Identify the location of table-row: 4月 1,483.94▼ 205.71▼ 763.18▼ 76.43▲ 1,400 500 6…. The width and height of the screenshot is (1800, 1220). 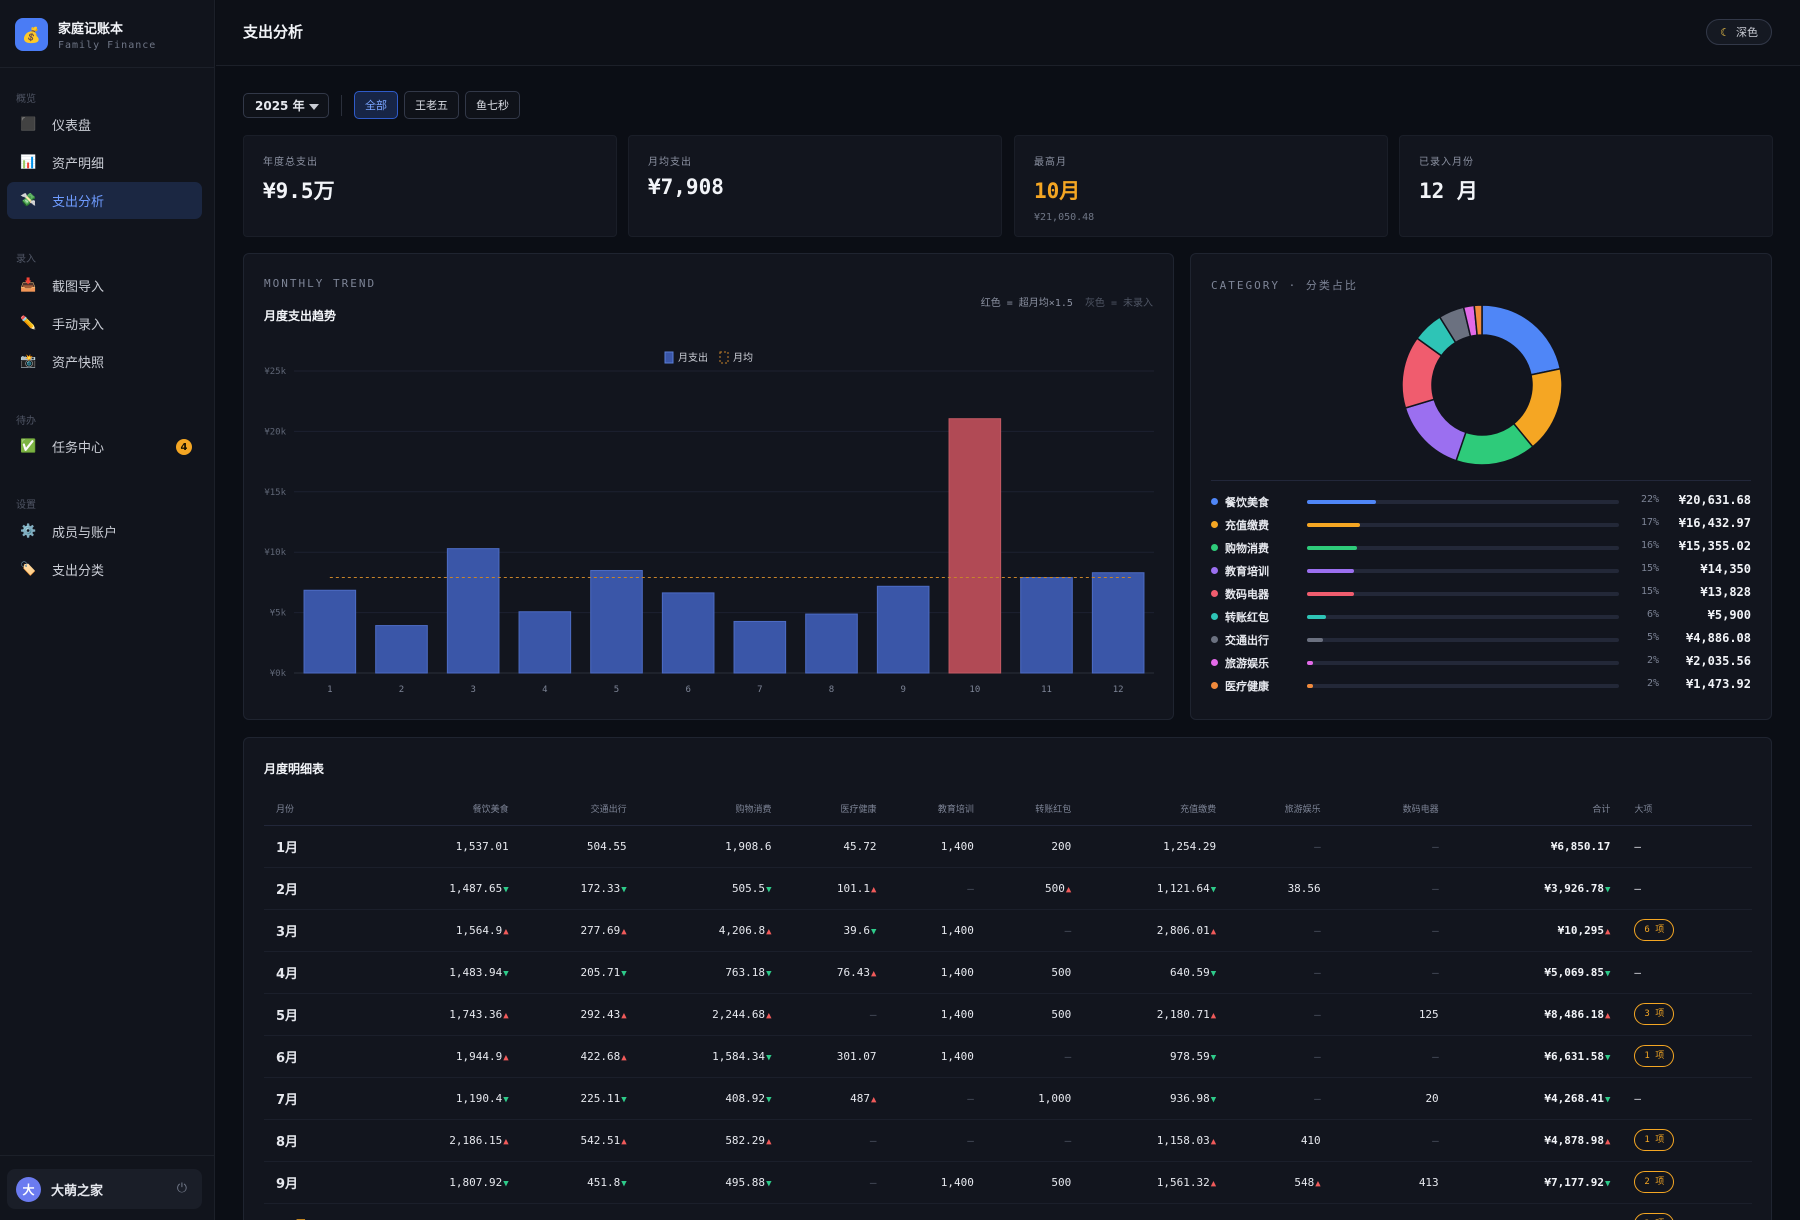
(1008, 972).